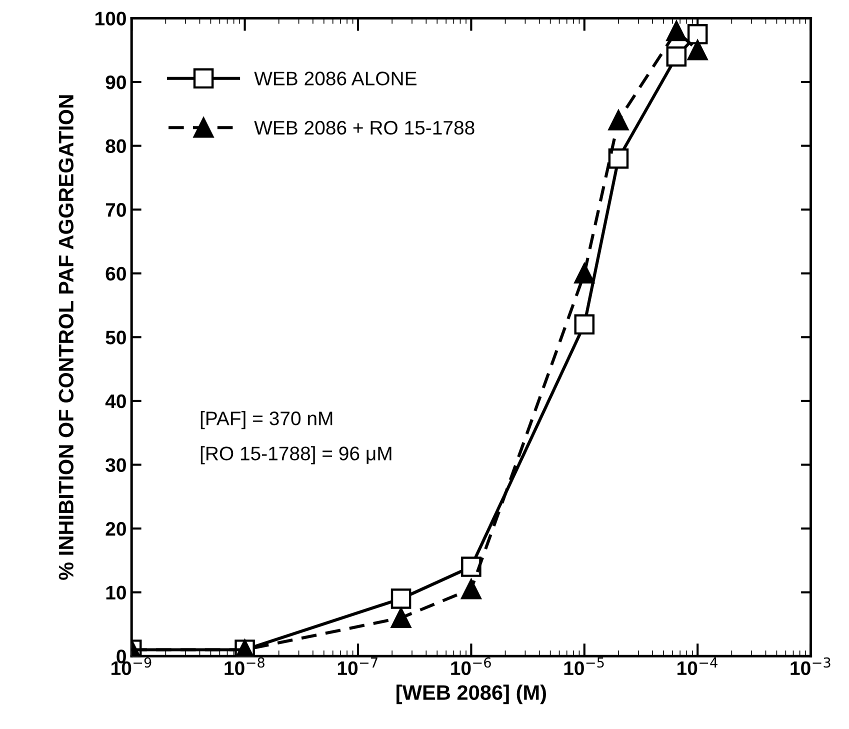 Image resolution: width=849 pixels, height=729 pixels. What do you see at coordinates (115, 401) in the screenshot?
I see `y-tick-label: 40` at bounding box center [115, 401].